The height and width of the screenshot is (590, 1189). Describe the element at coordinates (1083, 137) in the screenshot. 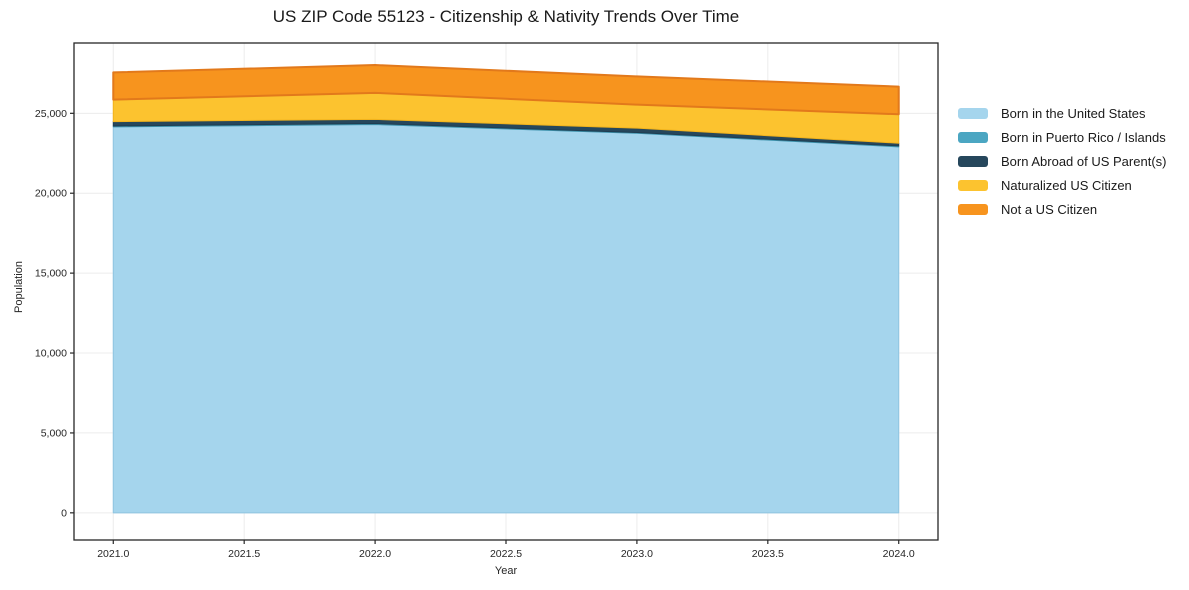

I see `legend-label: Born in Puerto Rico / Islands` at that location.